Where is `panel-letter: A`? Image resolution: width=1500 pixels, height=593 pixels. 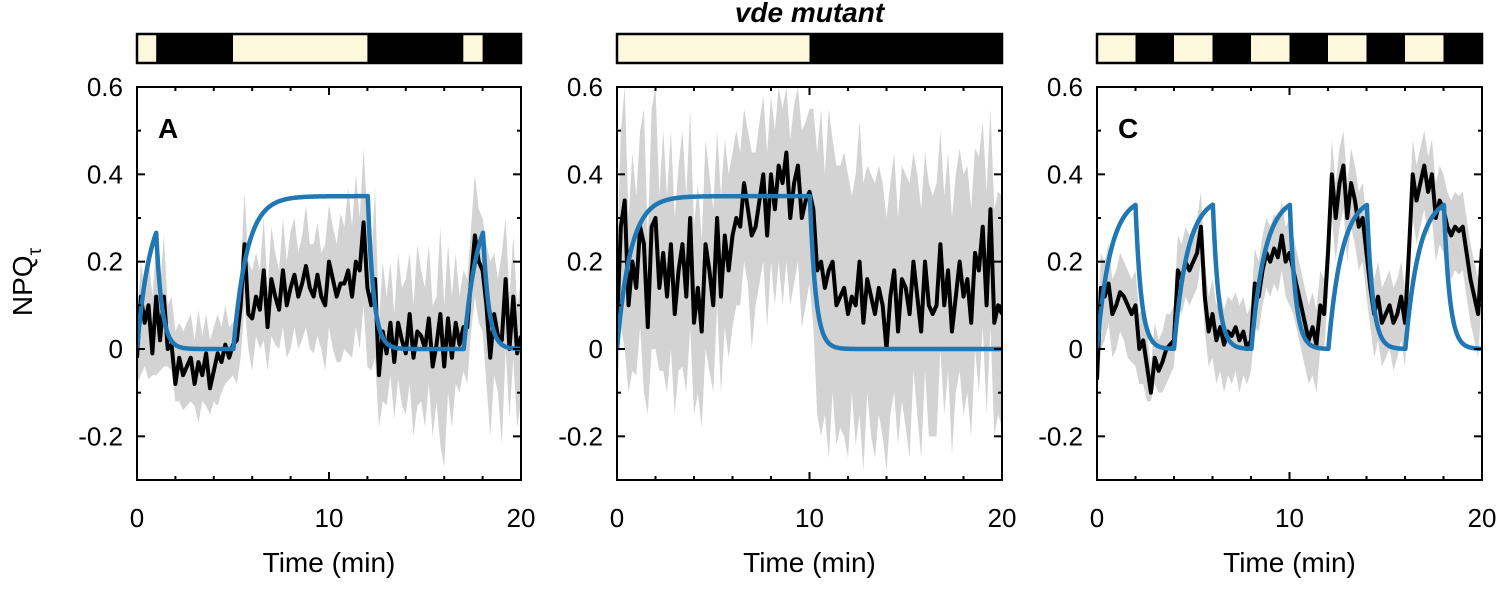 panel-letter: A is located at coordinates (168, 128).